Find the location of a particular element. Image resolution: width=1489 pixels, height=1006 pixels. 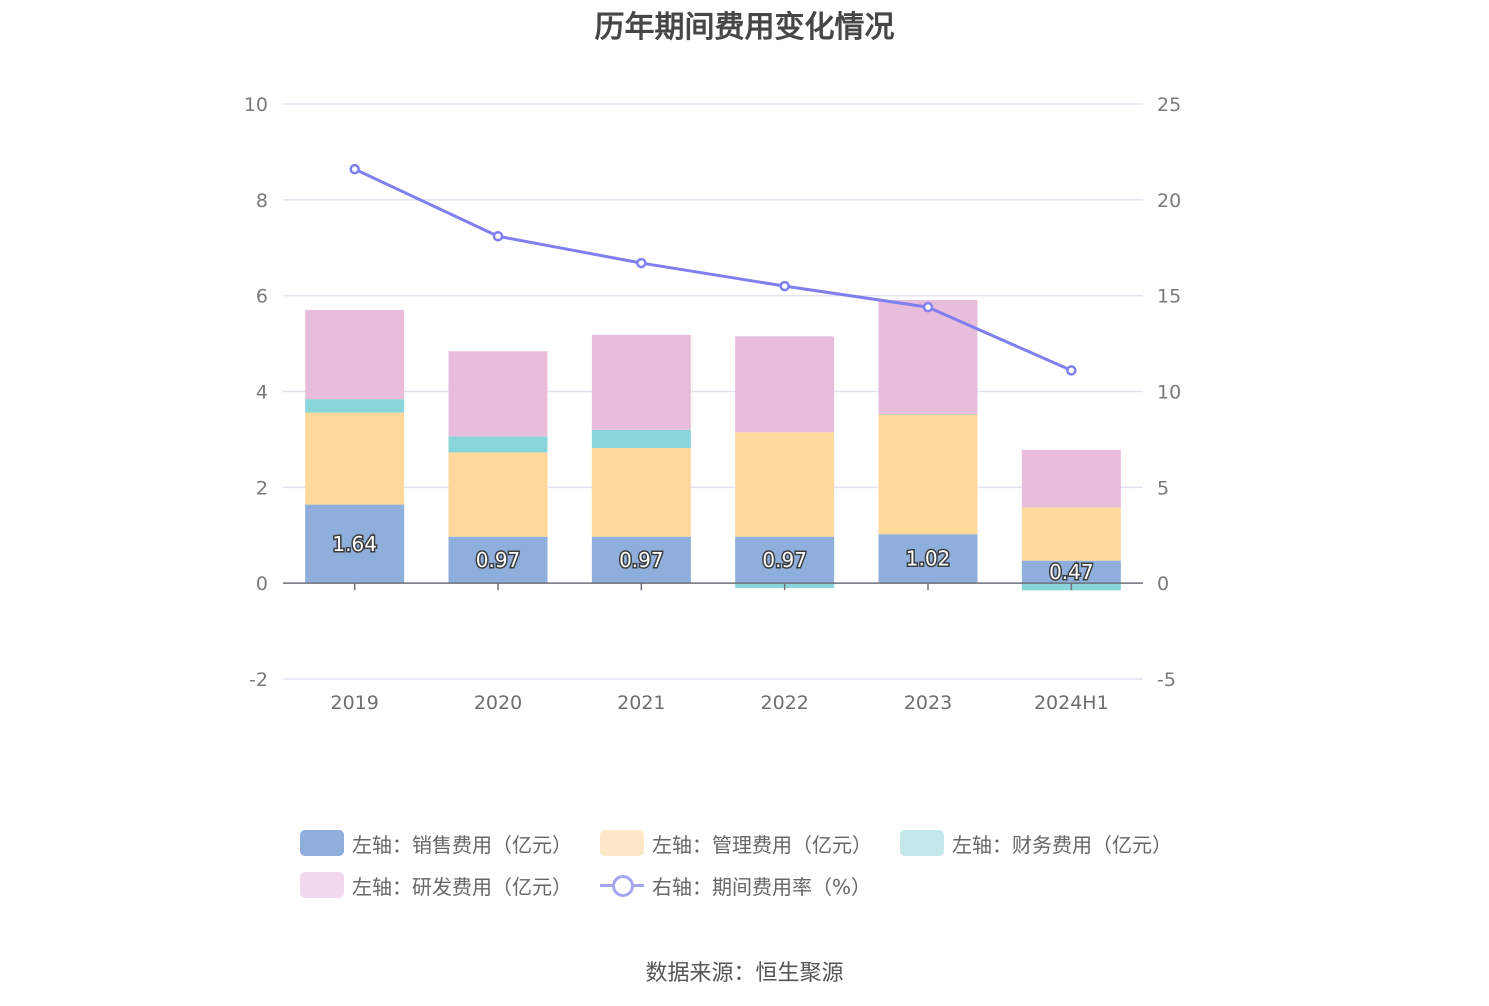

bar-segment-2-2021 is located at coordinates (641, 439).